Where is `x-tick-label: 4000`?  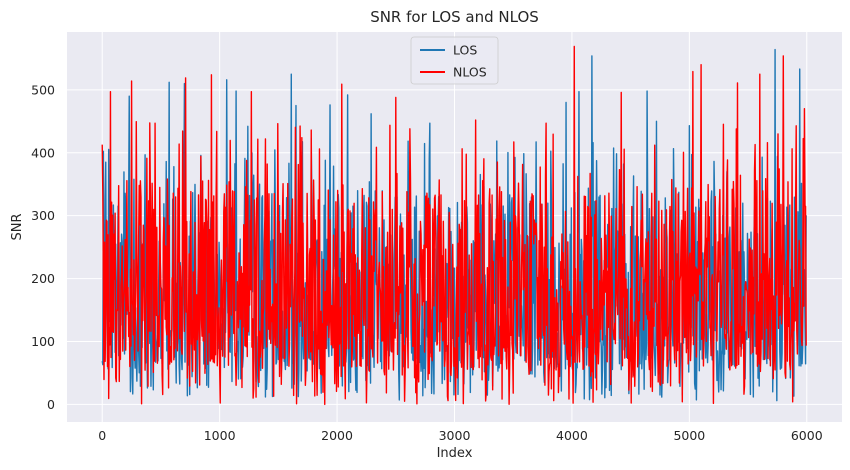
x-tick-label: 4000 is located at coordinates (572, 435).